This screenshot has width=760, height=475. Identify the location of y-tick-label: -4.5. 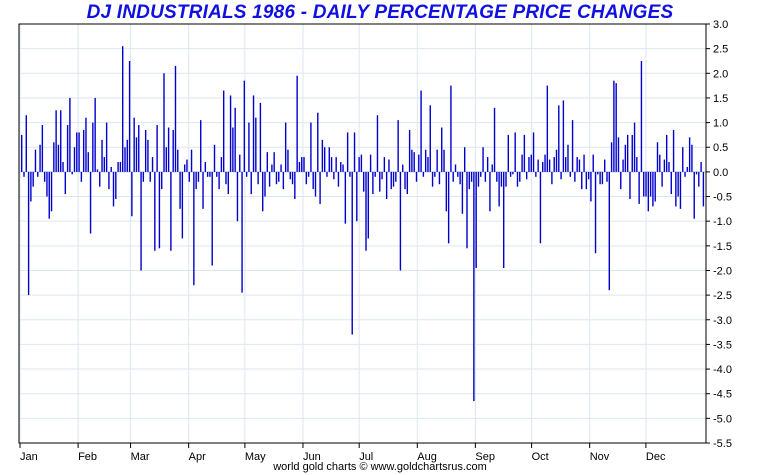
(722, 395).